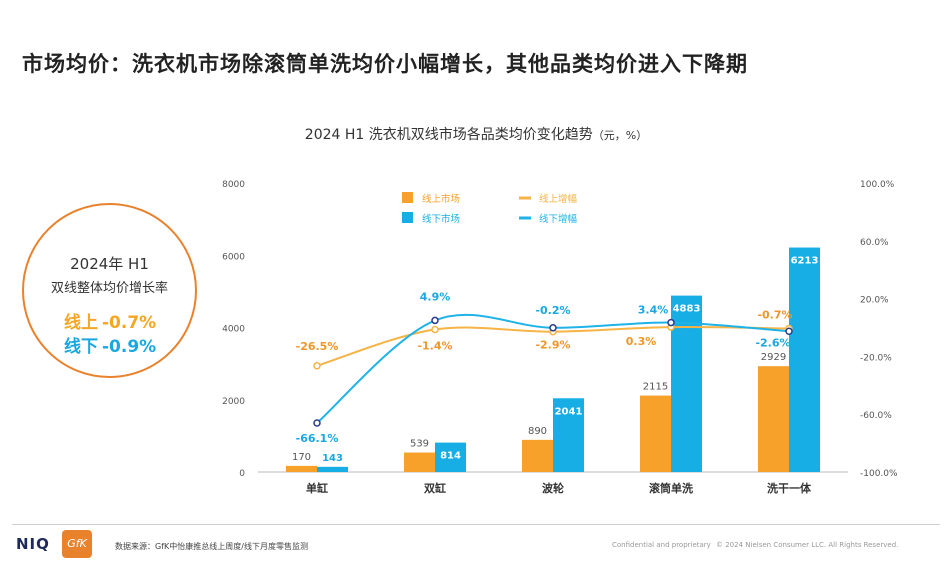 The image size is (952, 581). What do you see at coordinates (874, 243) in the screenshot?
I see `y-right-tick-label: 60.0%` at bounding box center [874, 243].